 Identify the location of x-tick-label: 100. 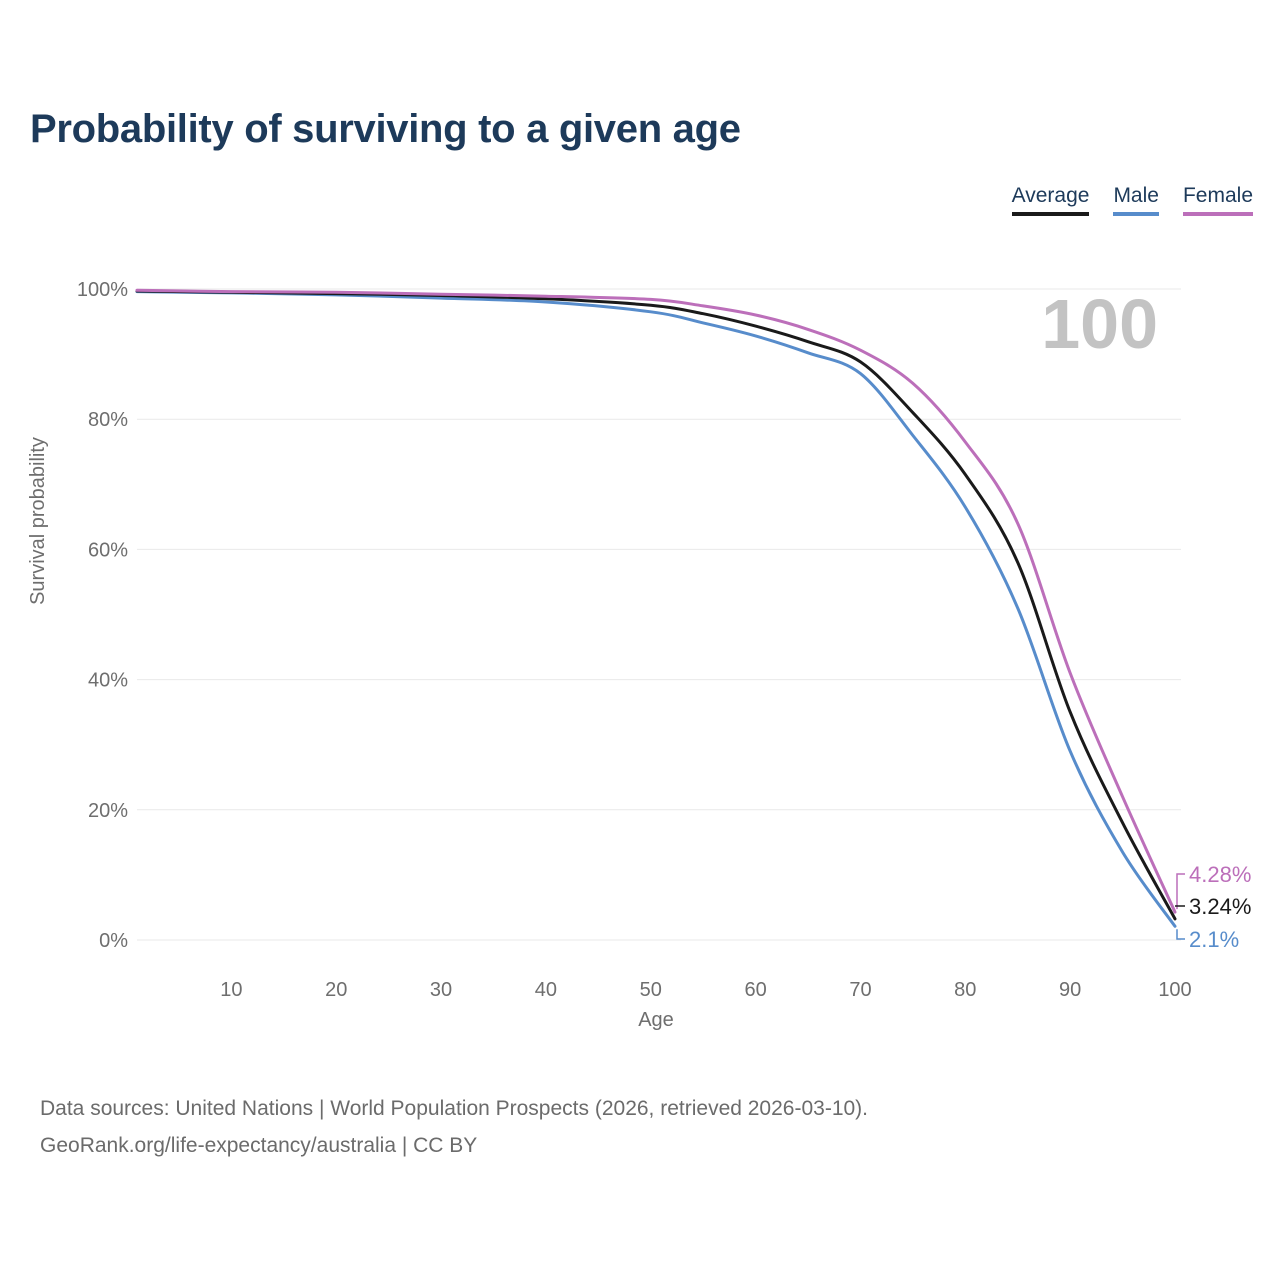
(1174, 990).